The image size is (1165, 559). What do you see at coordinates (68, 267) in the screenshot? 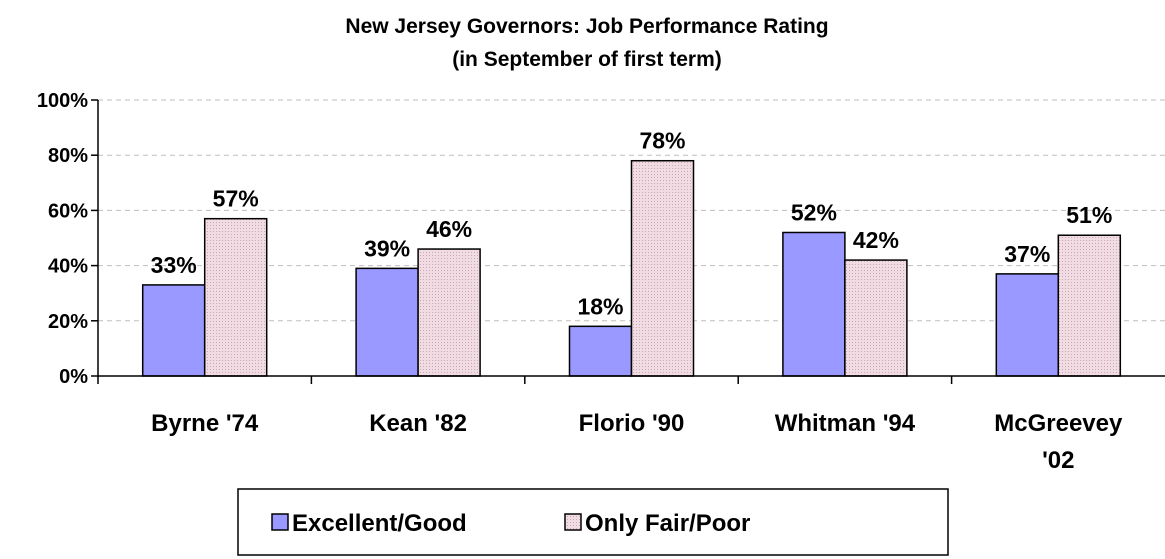
I see `y-tick-label: 40%` at bounding box center [68, 267].